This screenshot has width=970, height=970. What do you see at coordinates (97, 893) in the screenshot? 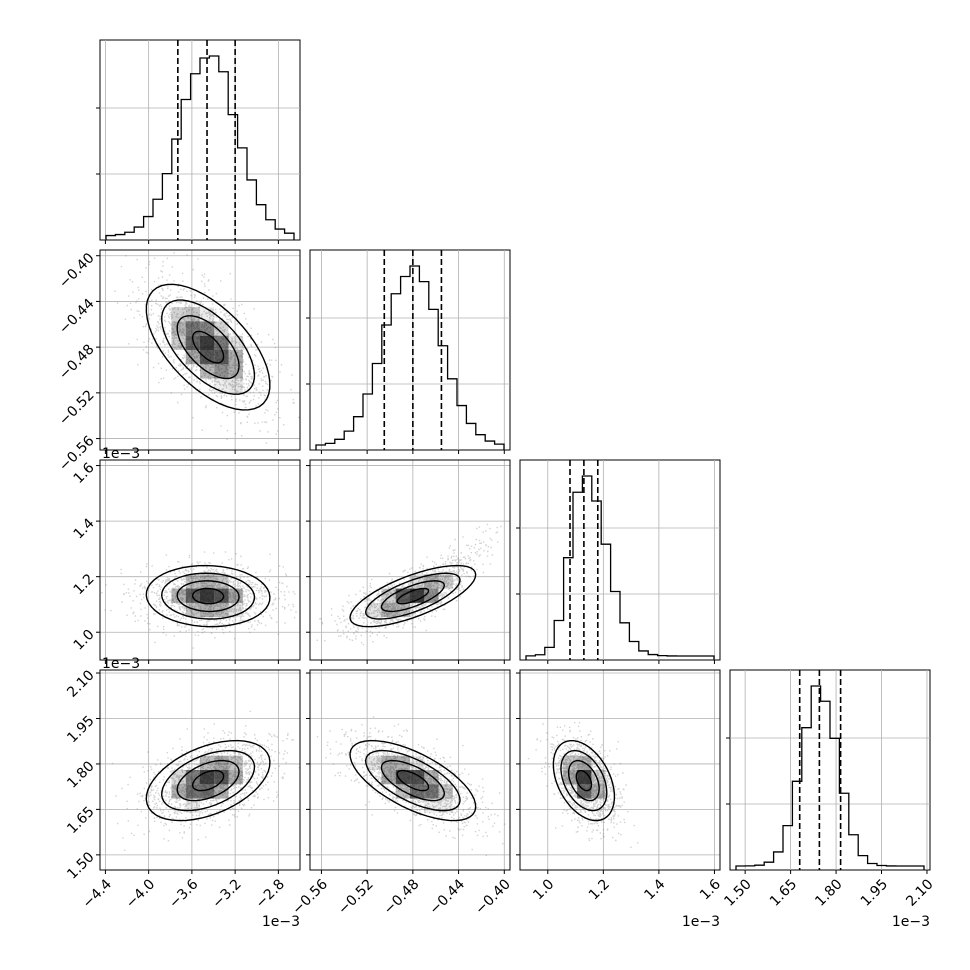
I see `x-tick-label: −4.4` at bounding box center [97, 893].